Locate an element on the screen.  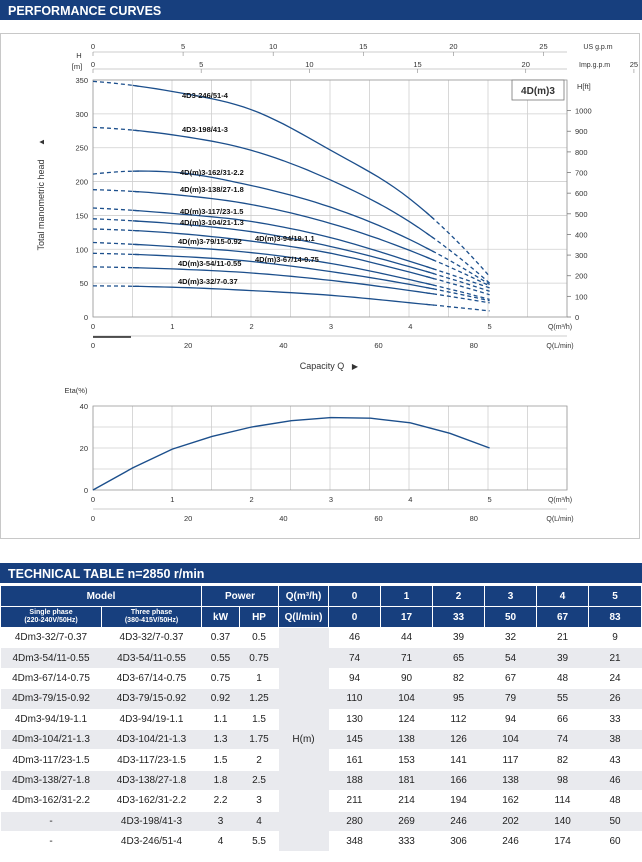
head-value: 194 is located at coordinates (458, 801).